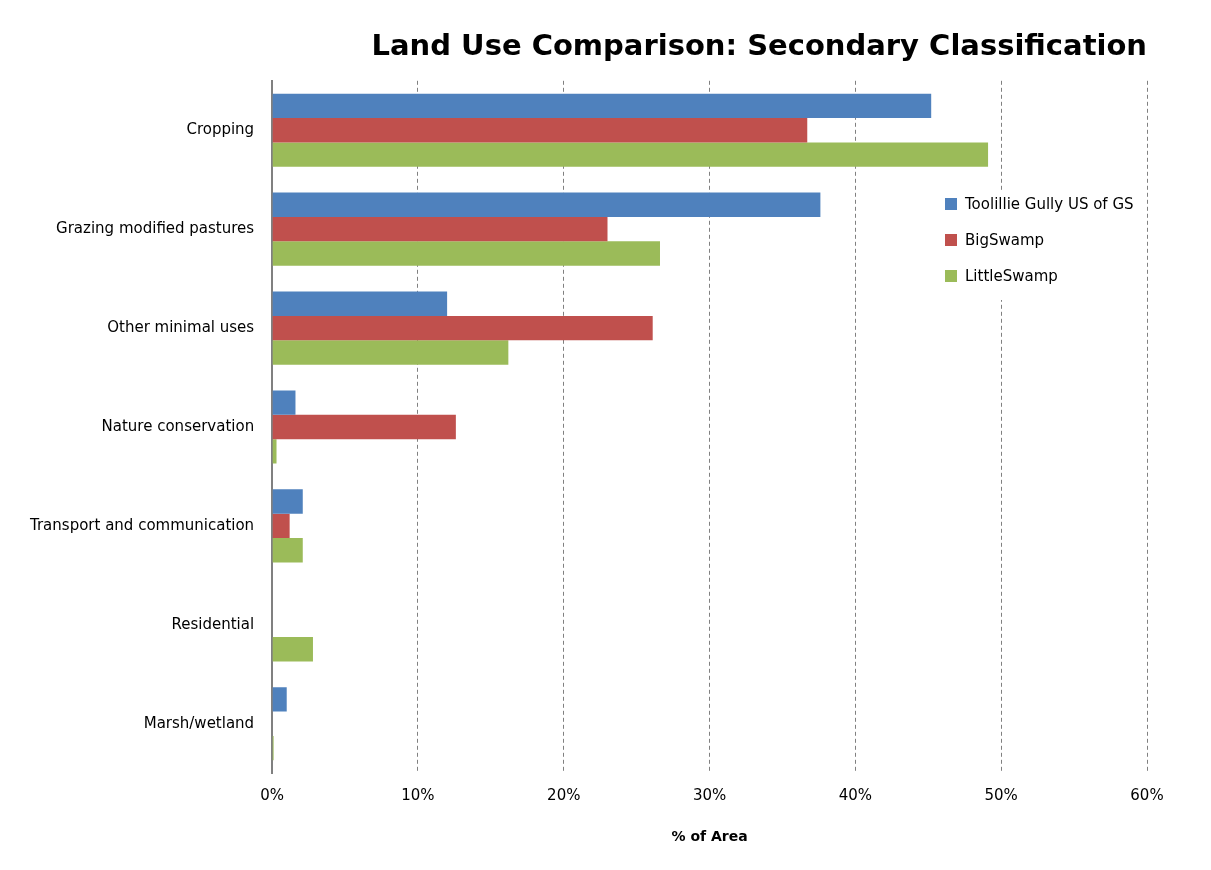 The image size is (1211, 870). Describe the element at coordinates (759, 44) in the screenshot. I see `chart-title: Land Use Comparison: Secondary Classification` at that location.